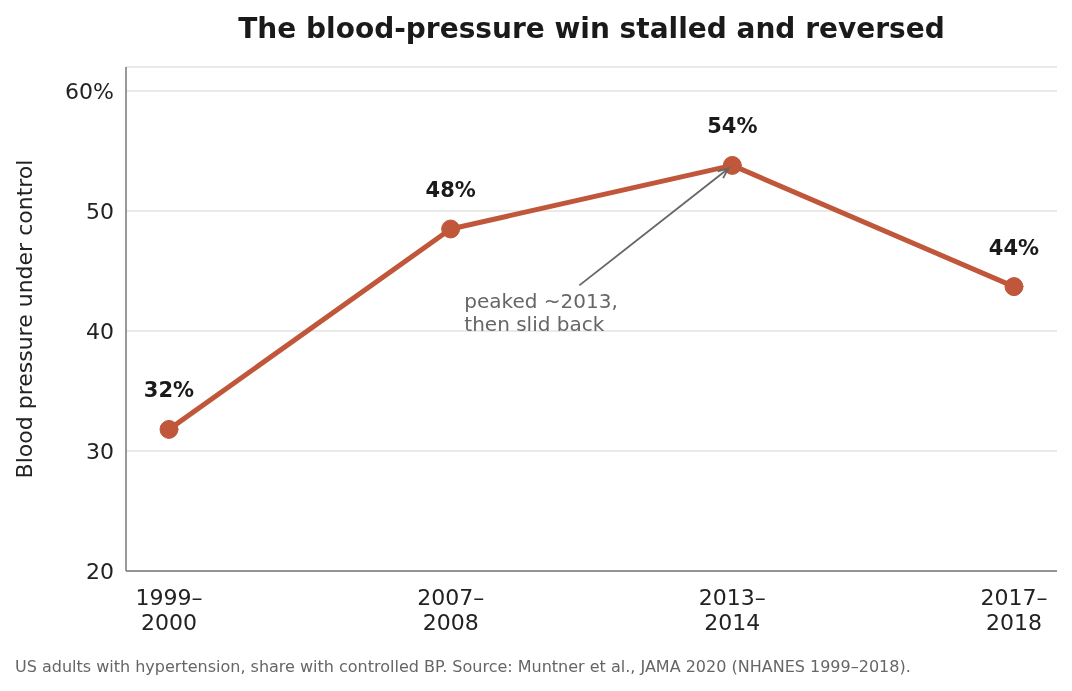 The width and height of the screenshot is (1072, 691). What do you see at coordinates (451, 609) in the screenshot?
I see `x-tick-label: 2007–2008` at bounding box center [451, 609].